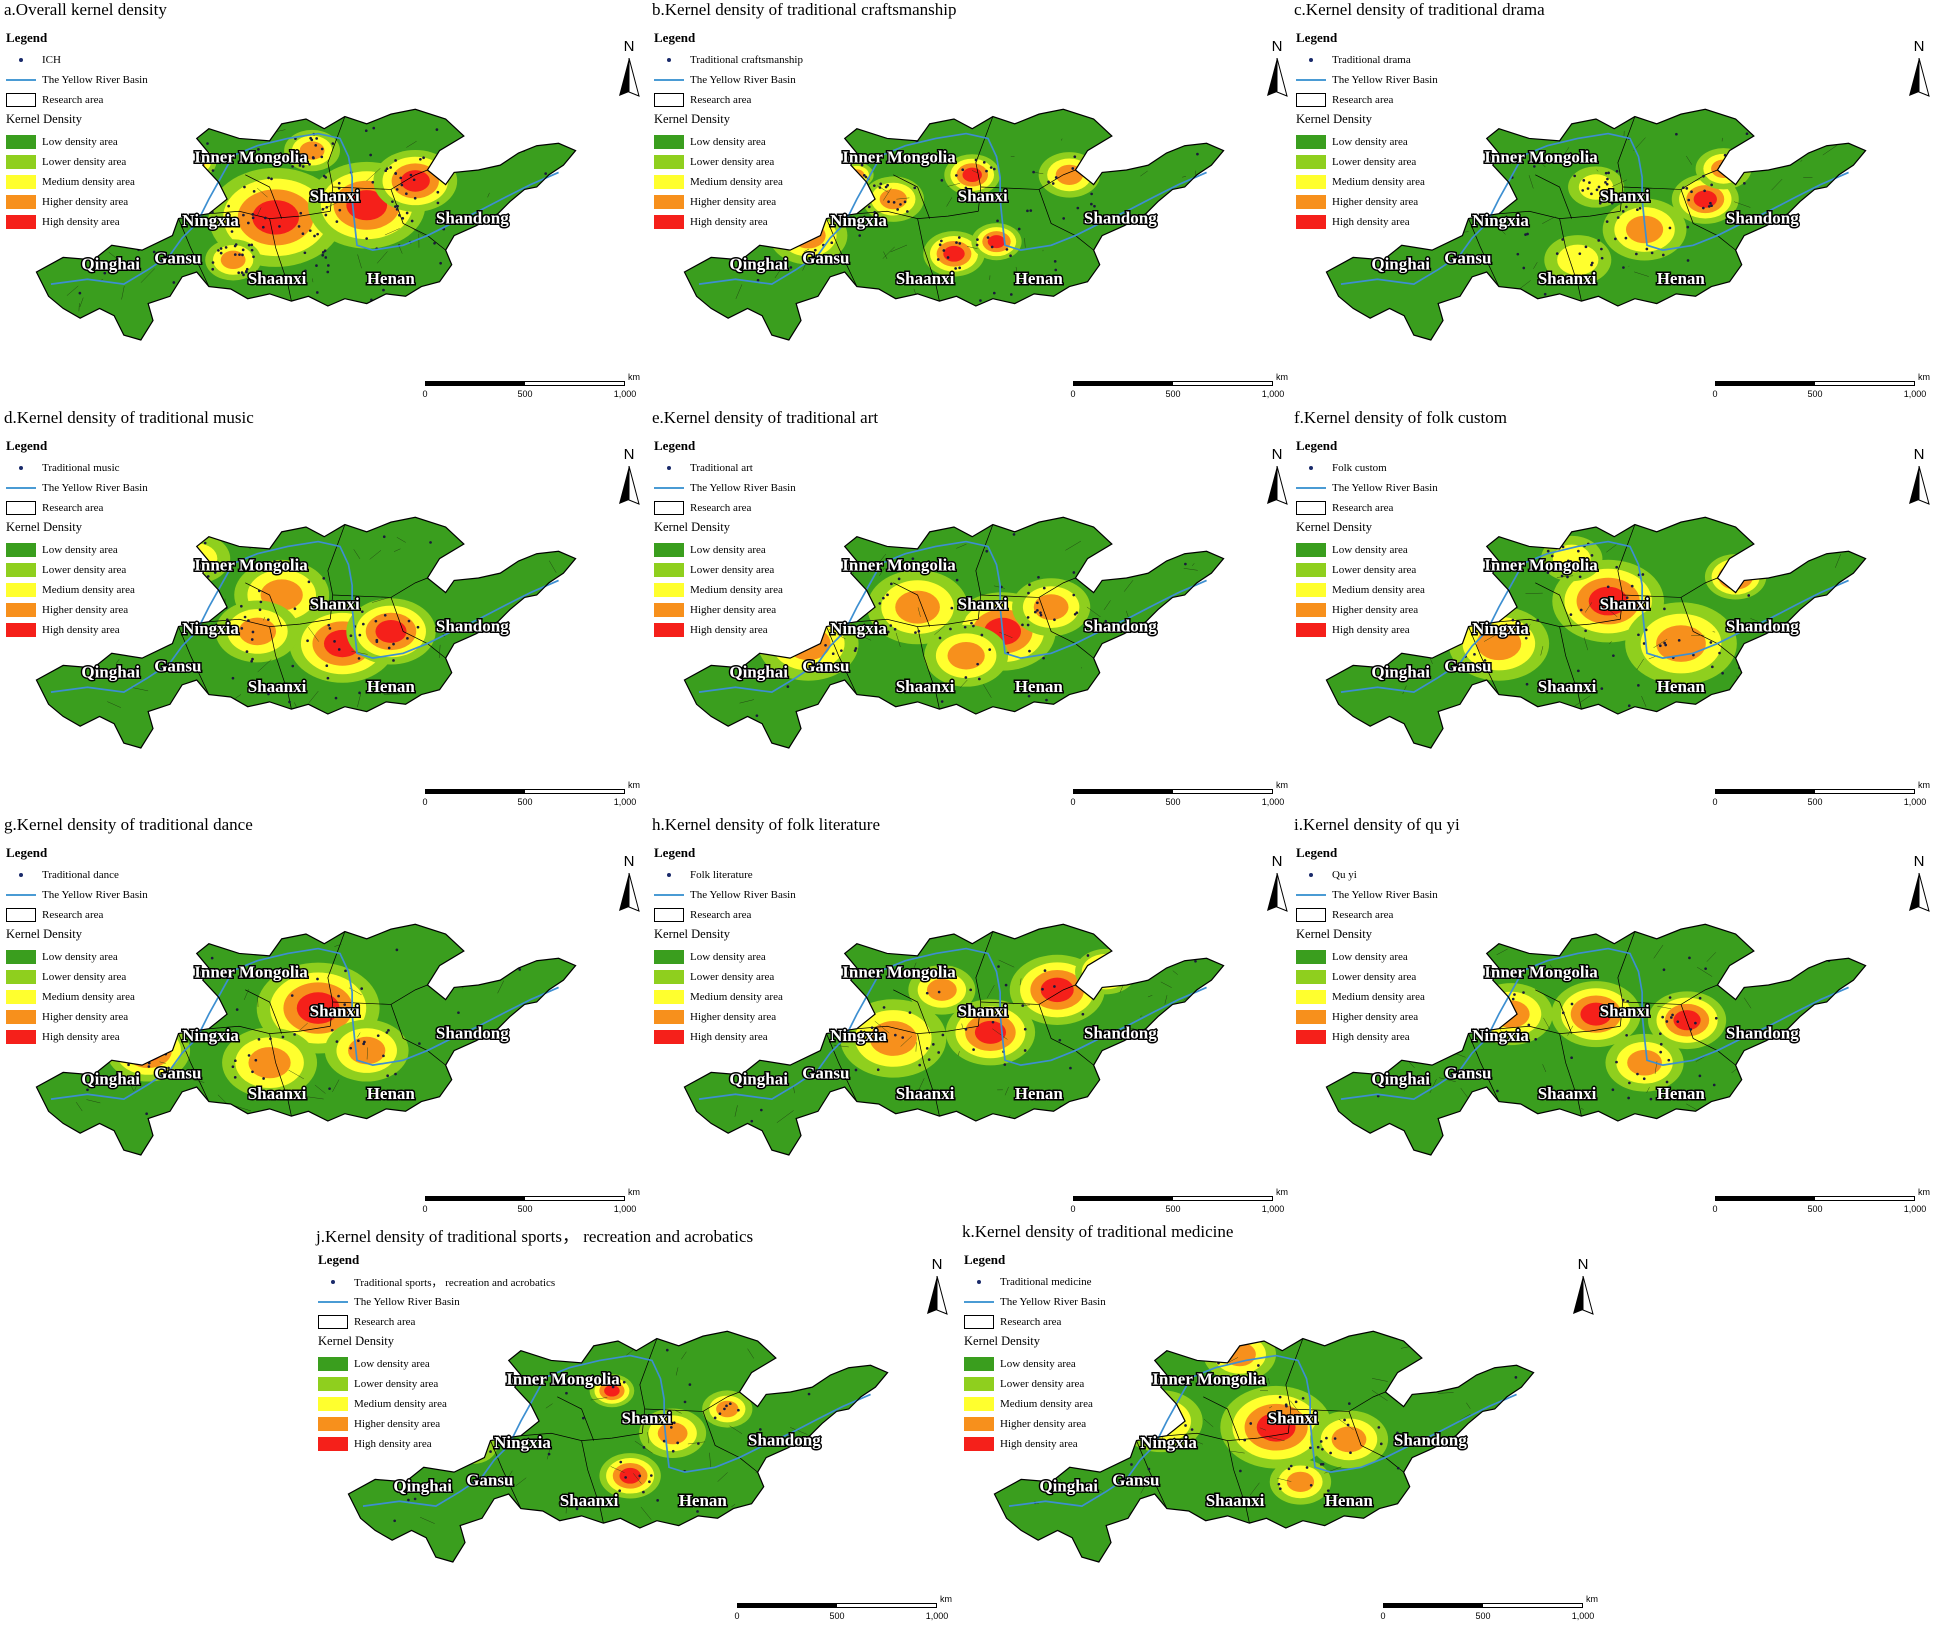  Describe the element at coordinates (858, 220) in the screenshot. I see `province-label: Ningxia` at that location.